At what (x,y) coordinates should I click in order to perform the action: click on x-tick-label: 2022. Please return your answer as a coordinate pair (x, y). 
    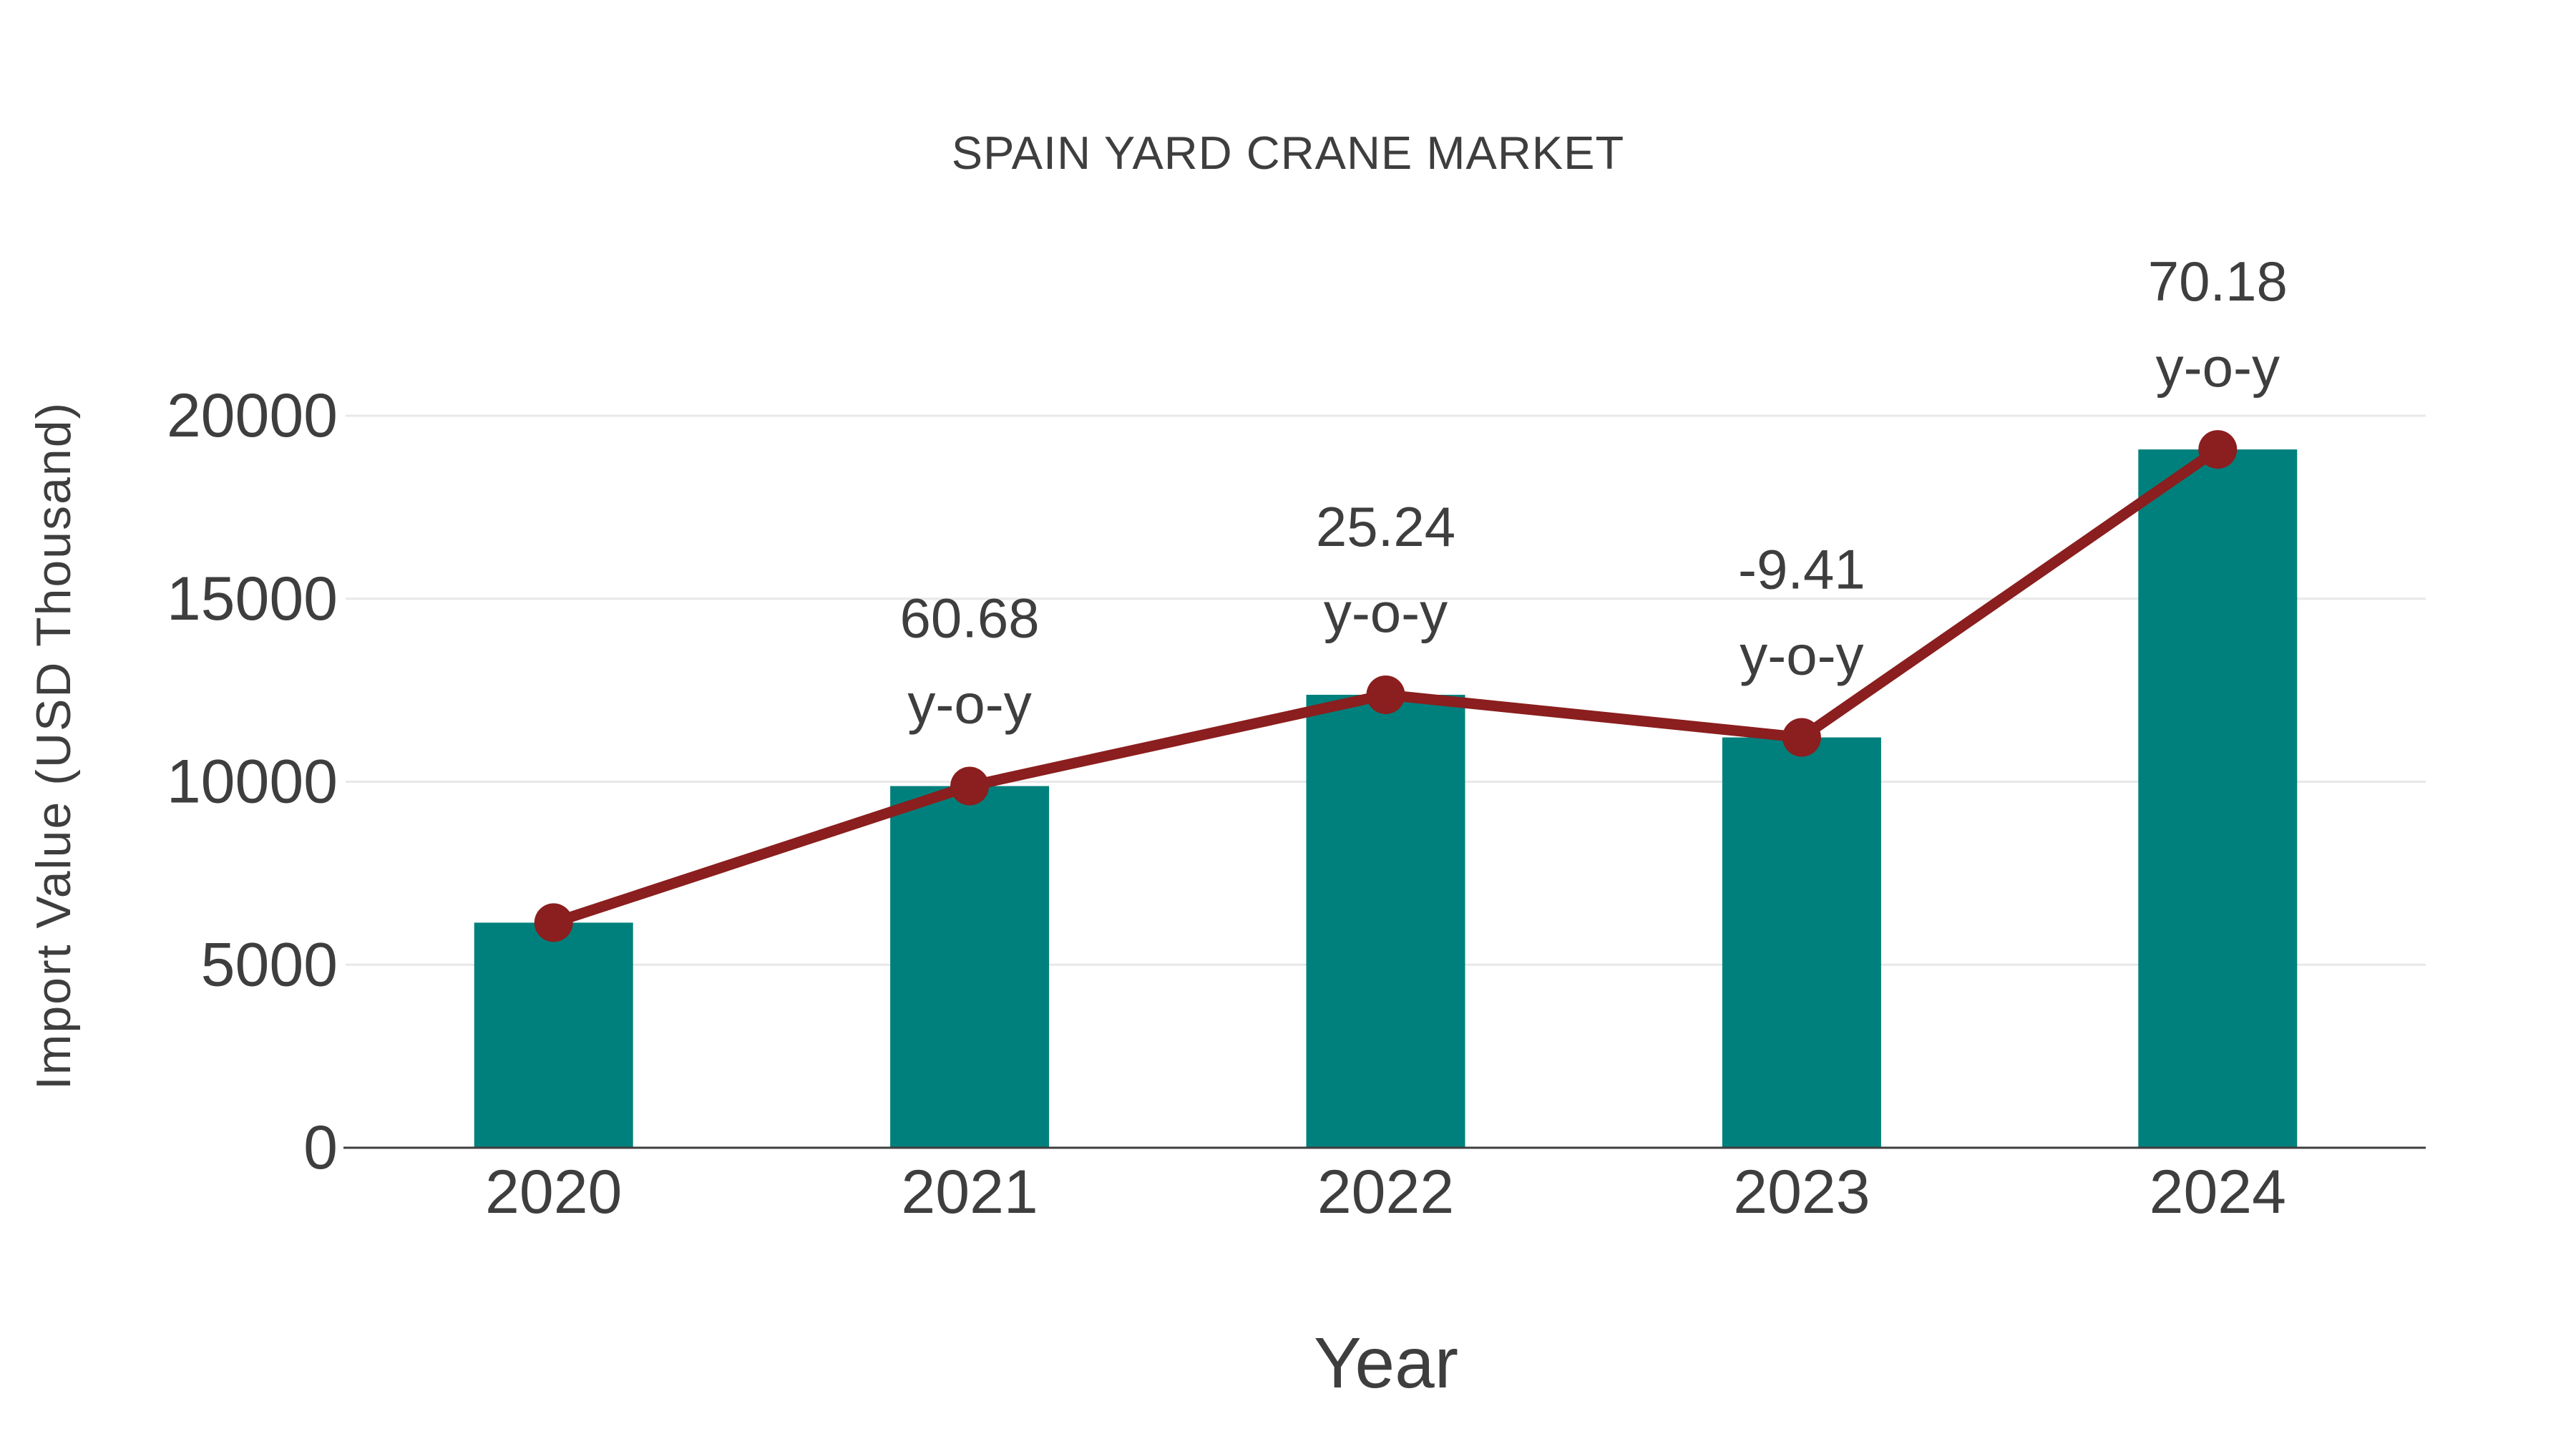
    Looking at the image, I should click on (1385, 1192).